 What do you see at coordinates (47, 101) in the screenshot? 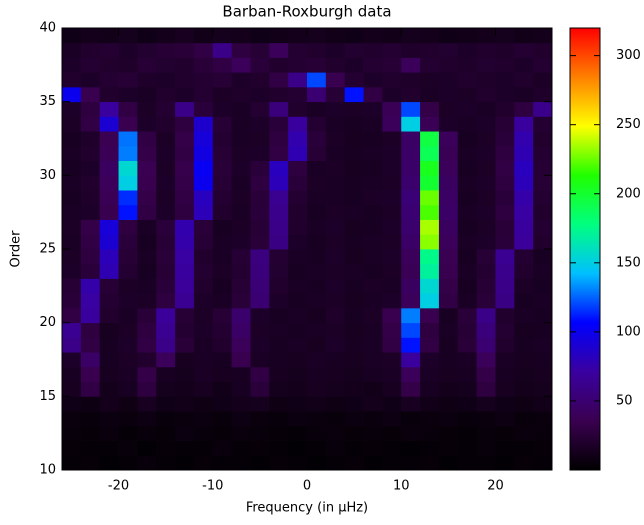
I see `y-tick-label: 35` at bounding box center [47, 101].